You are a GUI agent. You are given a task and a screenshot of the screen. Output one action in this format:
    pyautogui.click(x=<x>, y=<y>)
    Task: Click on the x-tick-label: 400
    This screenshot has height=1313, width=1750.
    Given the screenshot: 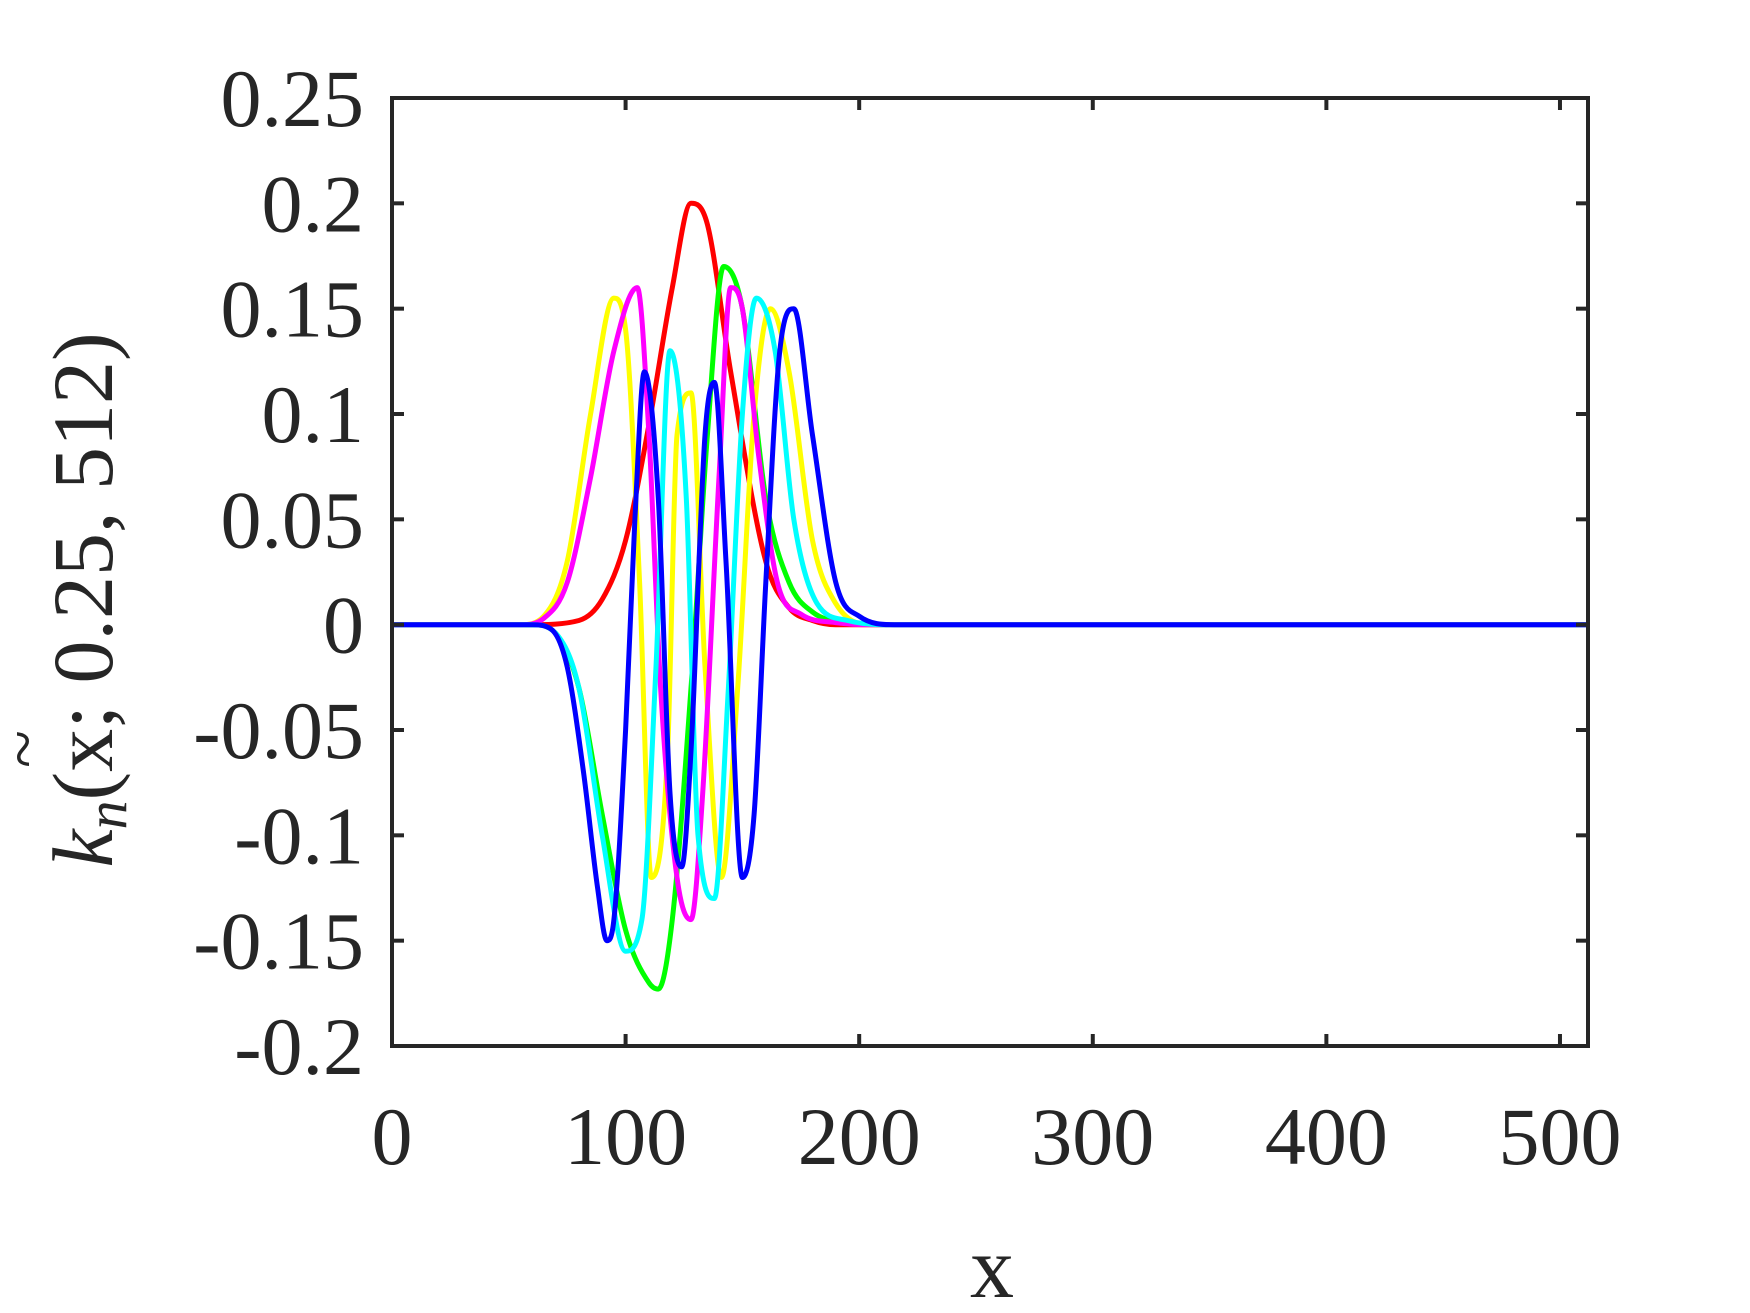 What is the action you would take?
    pyautogui.click(x=1326, y=1136)
    